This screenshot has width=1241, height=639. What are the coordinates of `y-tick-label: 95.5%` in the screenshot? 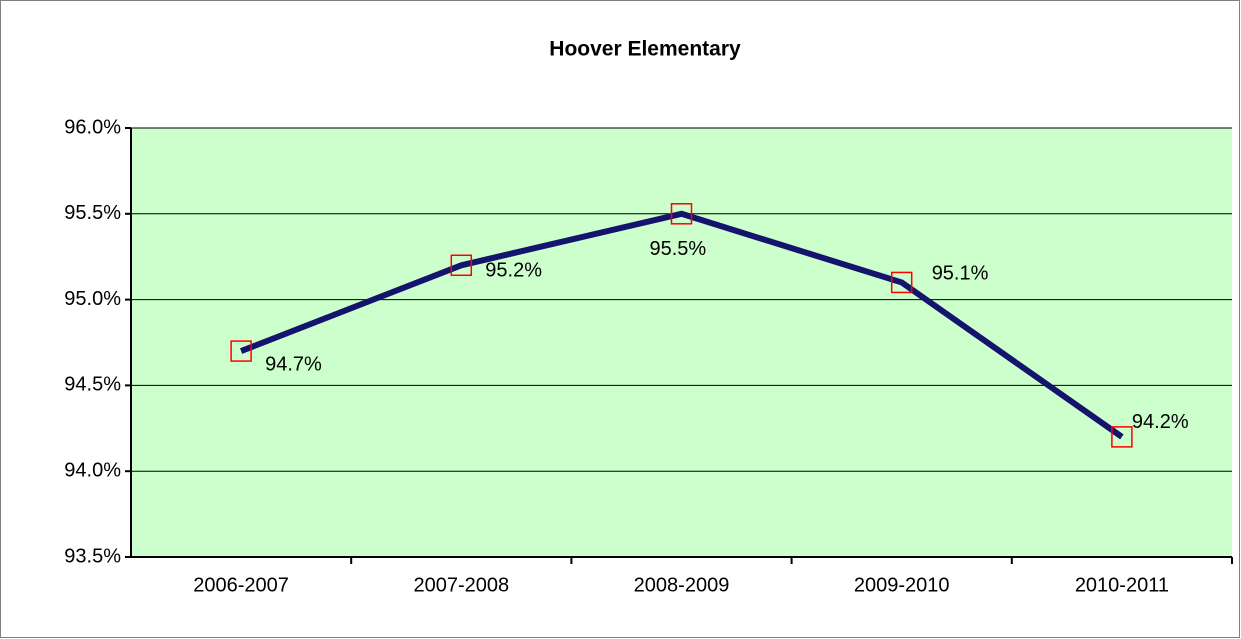 It's located at (92, 213).